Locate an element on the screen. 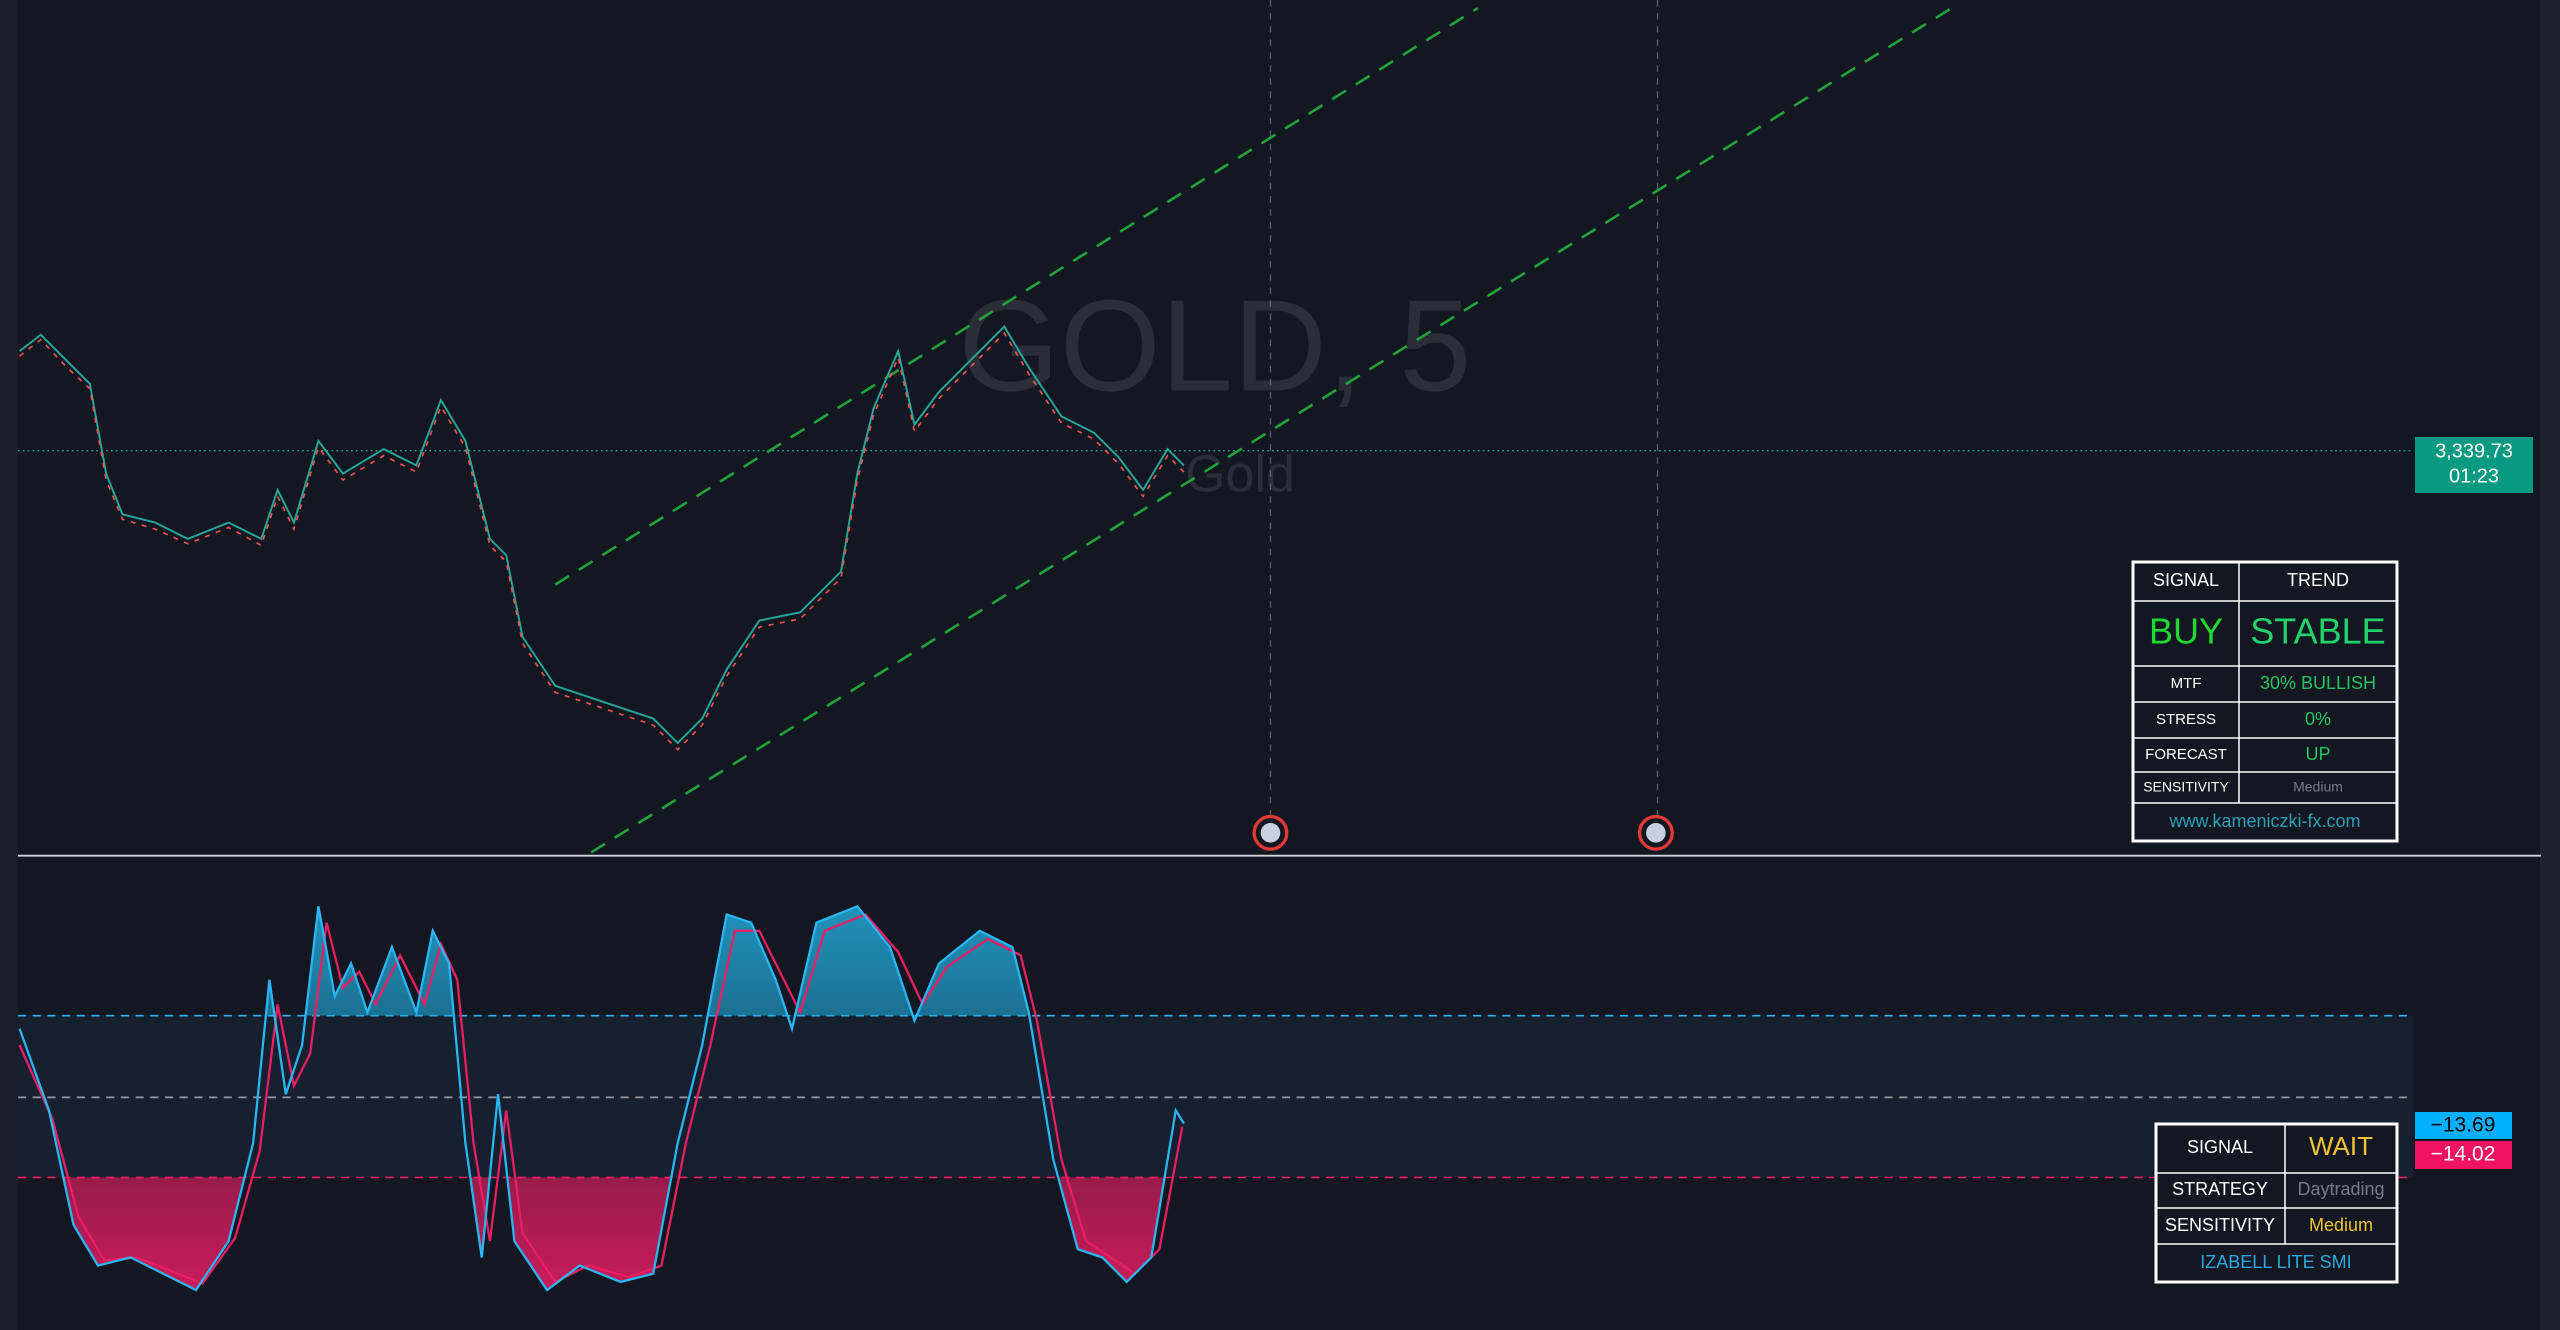 Image resolution: width=2560 pixels, height=1330 pixels. left-edge is located at coordinates (9, 665).